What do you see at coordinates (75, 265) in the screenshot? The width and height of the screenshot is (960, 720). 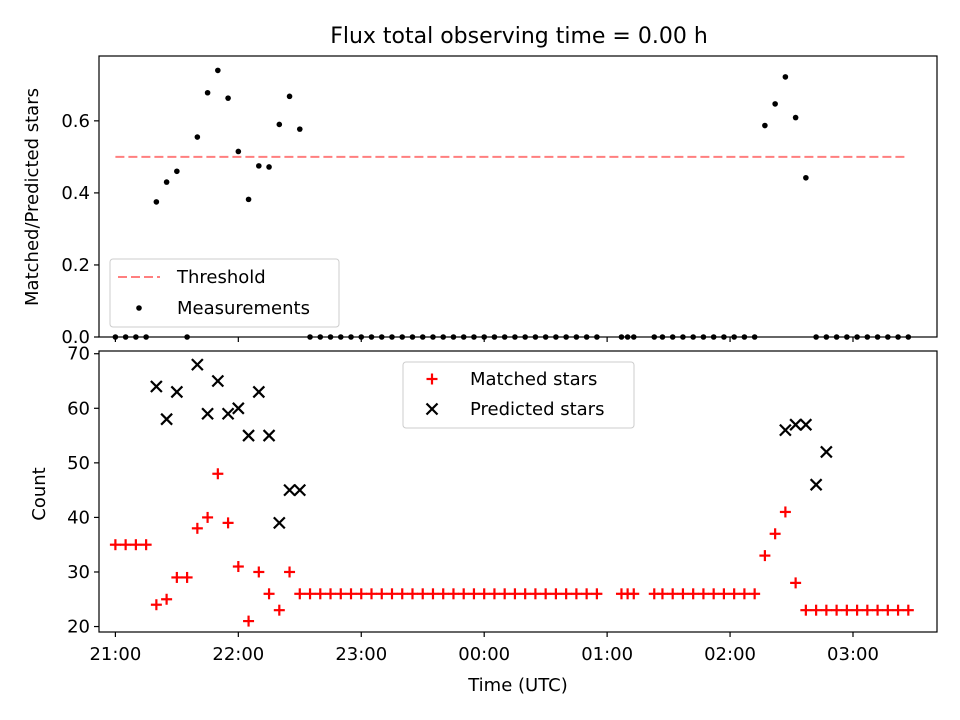 I see `top-y-tick-label: 0.2` at bounding box center [75, 265].